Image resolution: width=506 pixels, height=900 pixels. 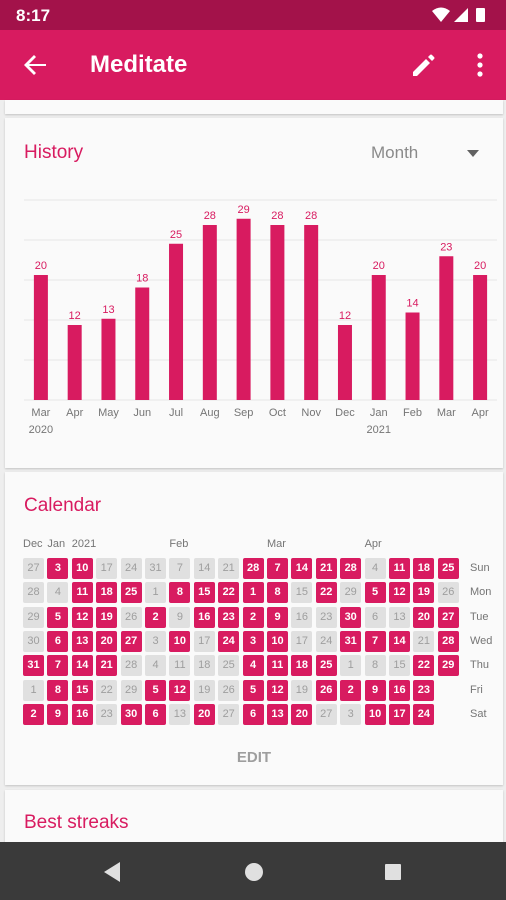 I want to click on nav-home-button, so click(x=254, y=872).